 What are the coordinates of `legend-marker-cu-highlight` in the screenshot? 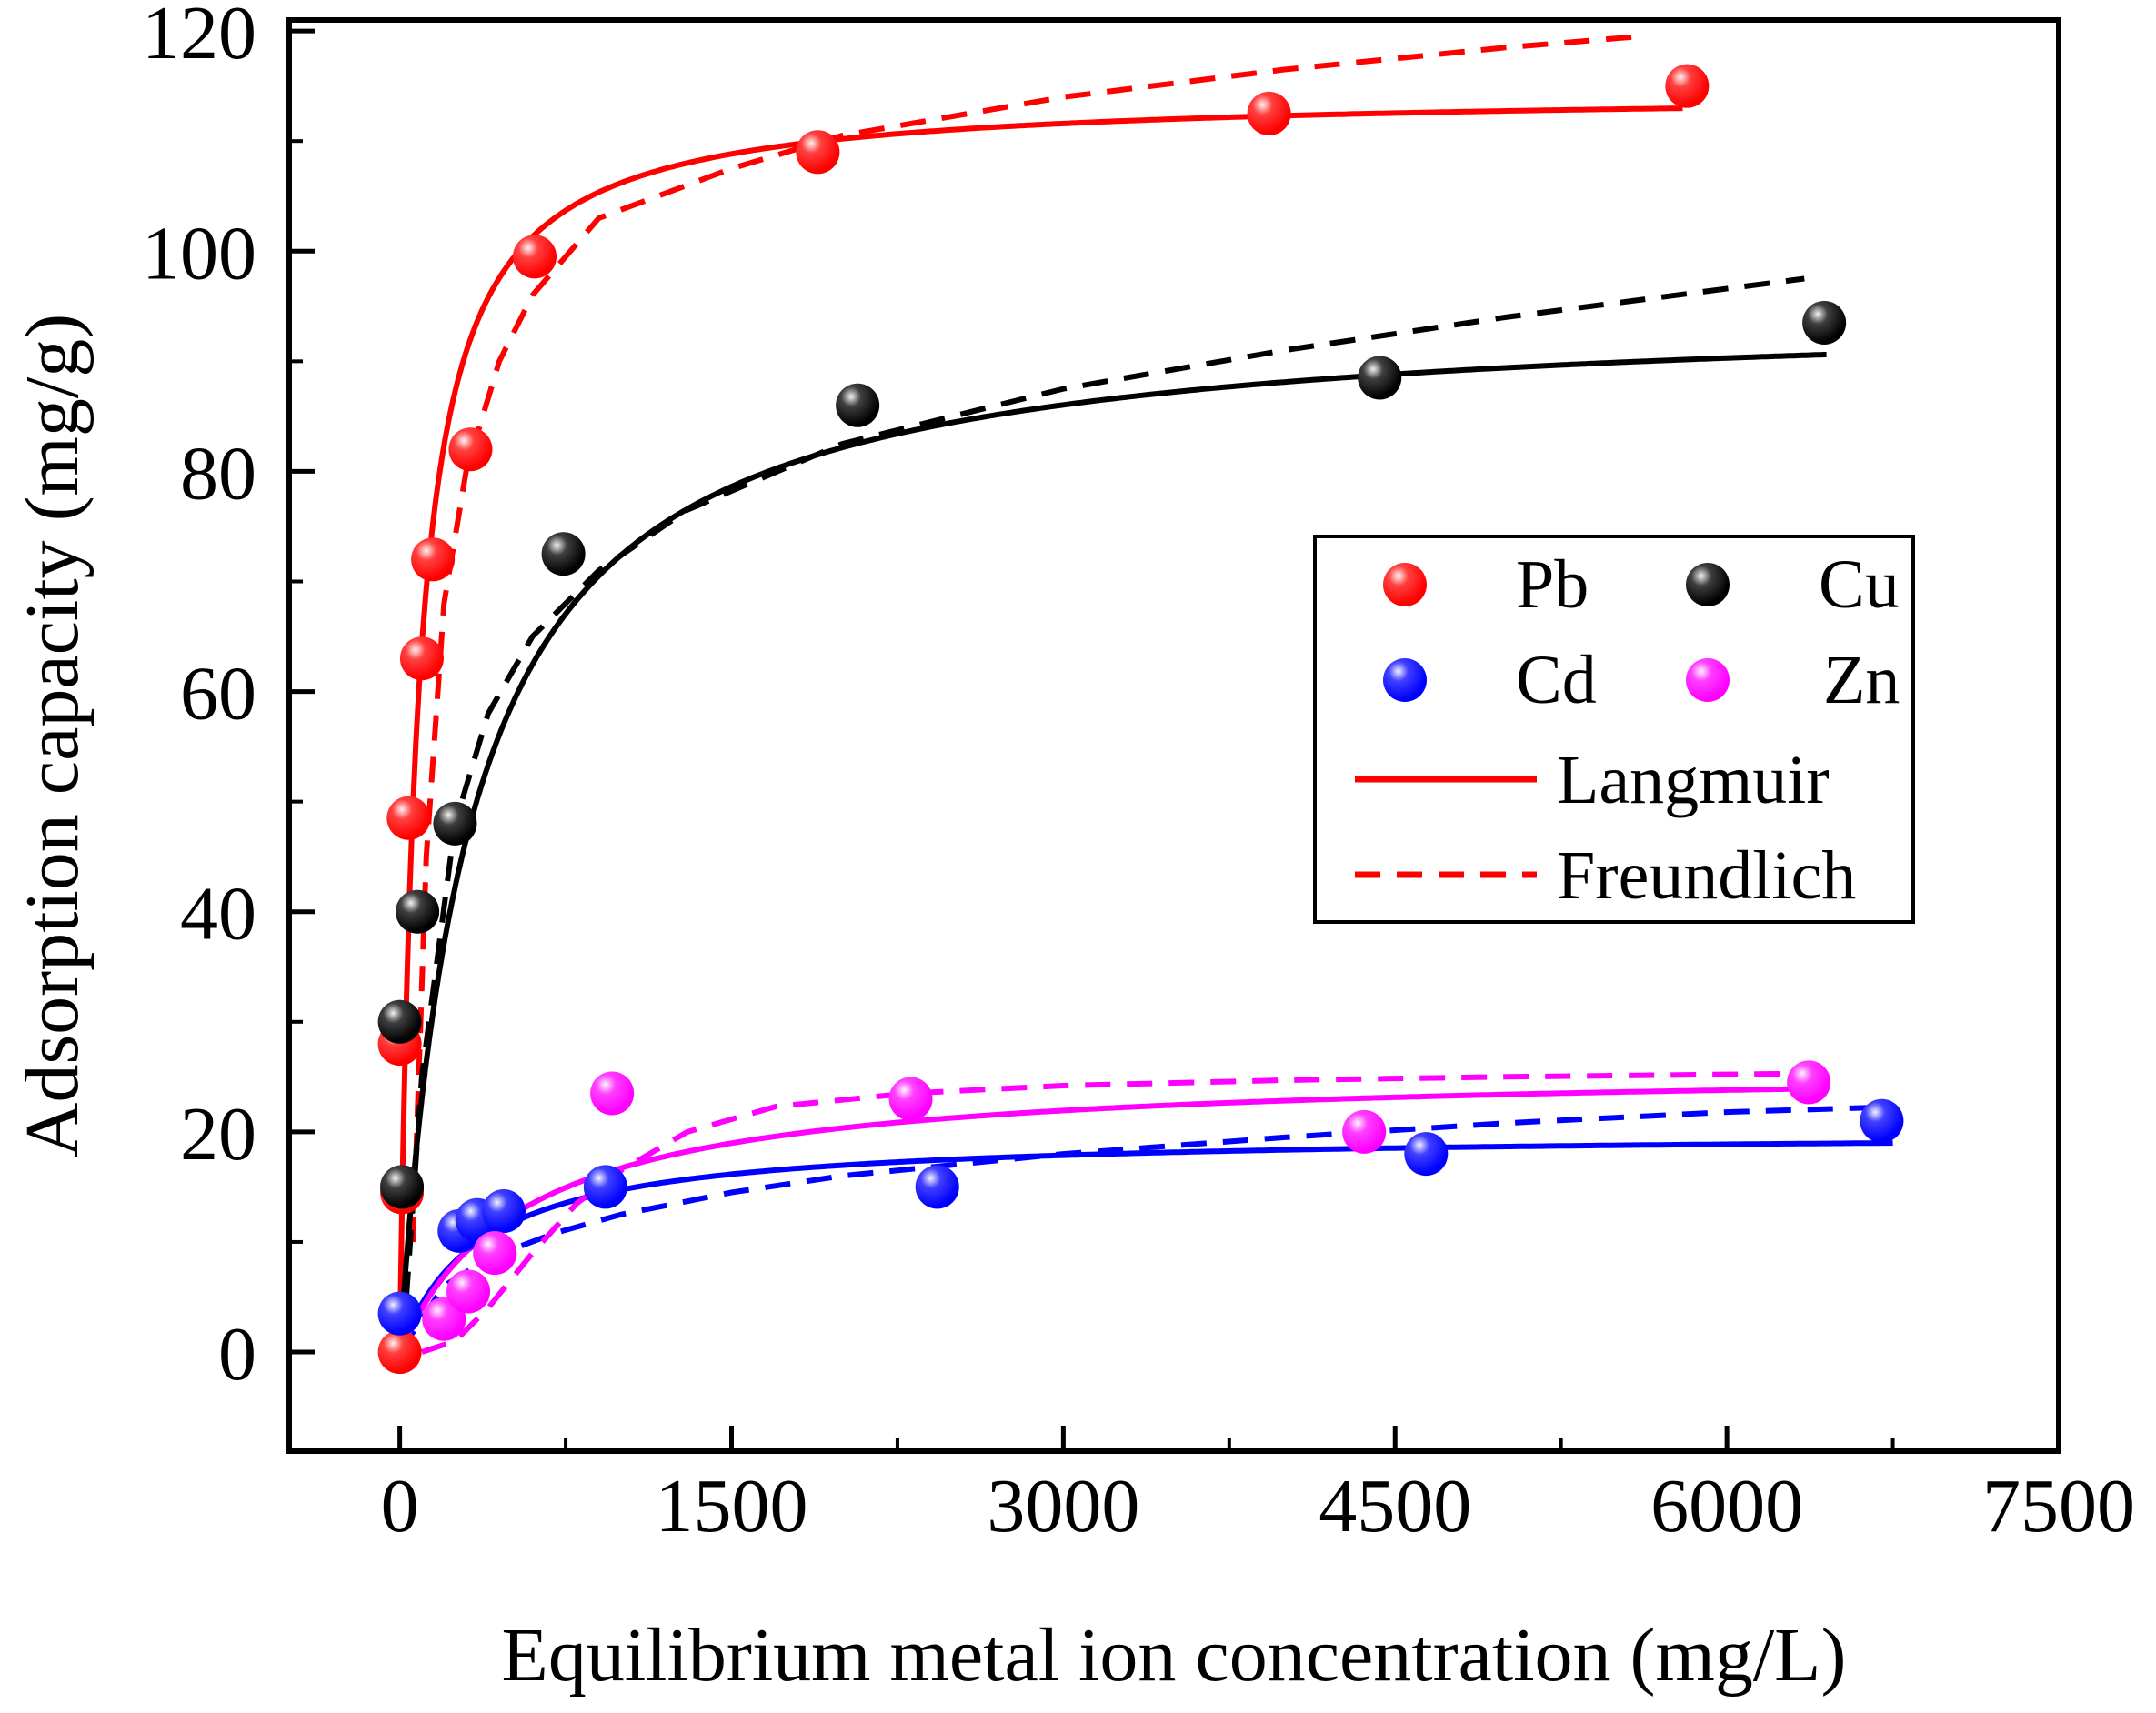 It's located at (1708, 584).